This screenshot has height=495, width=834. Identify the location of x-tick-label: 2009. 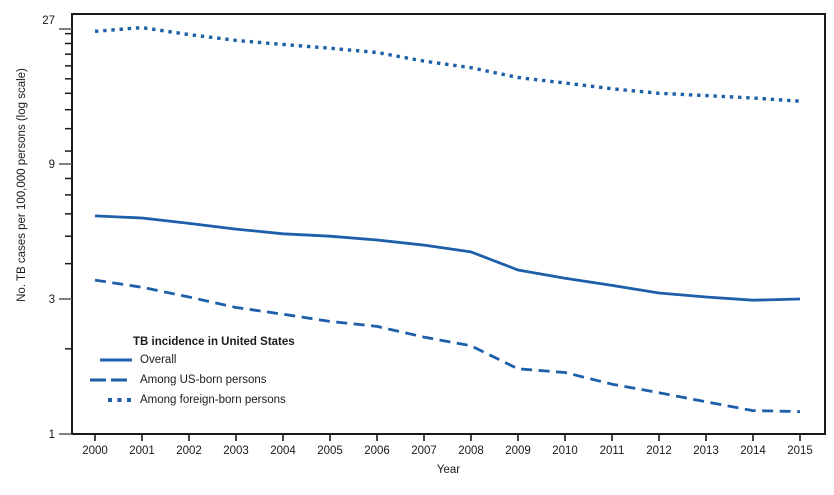
(518, 451).